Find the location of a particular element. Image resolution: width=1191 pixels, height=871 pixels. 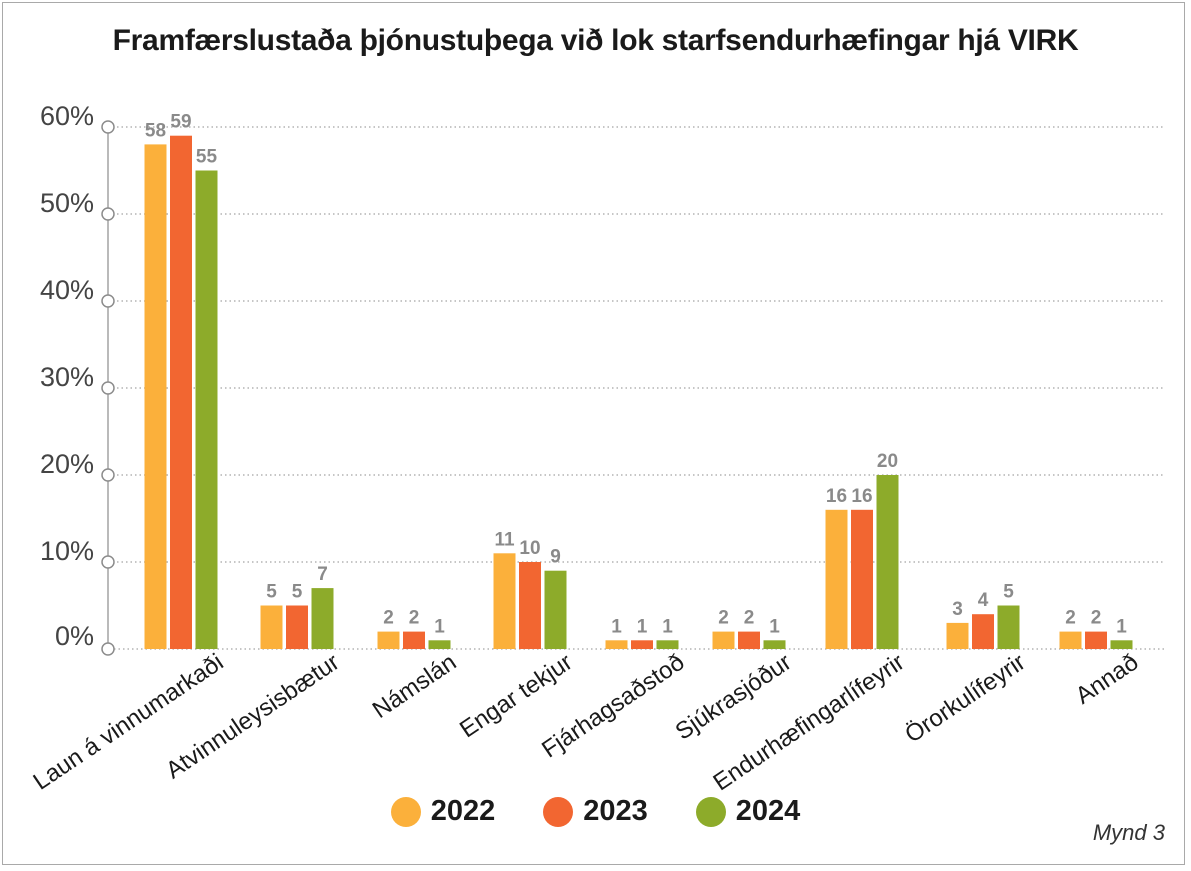

legend: 2022 2023 2024 is located at coordinates (595, 811).